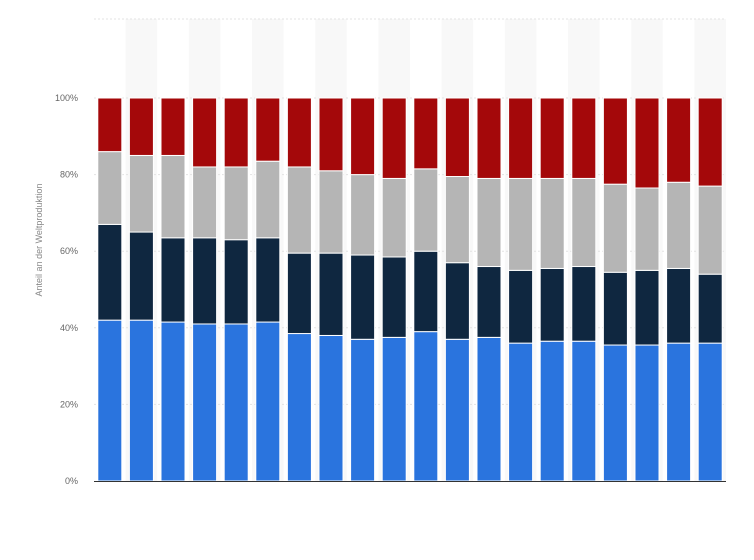  I want to click on y-axis-ticks: 0% 20% 40% 60% 80% 100%, so click(66, 289).